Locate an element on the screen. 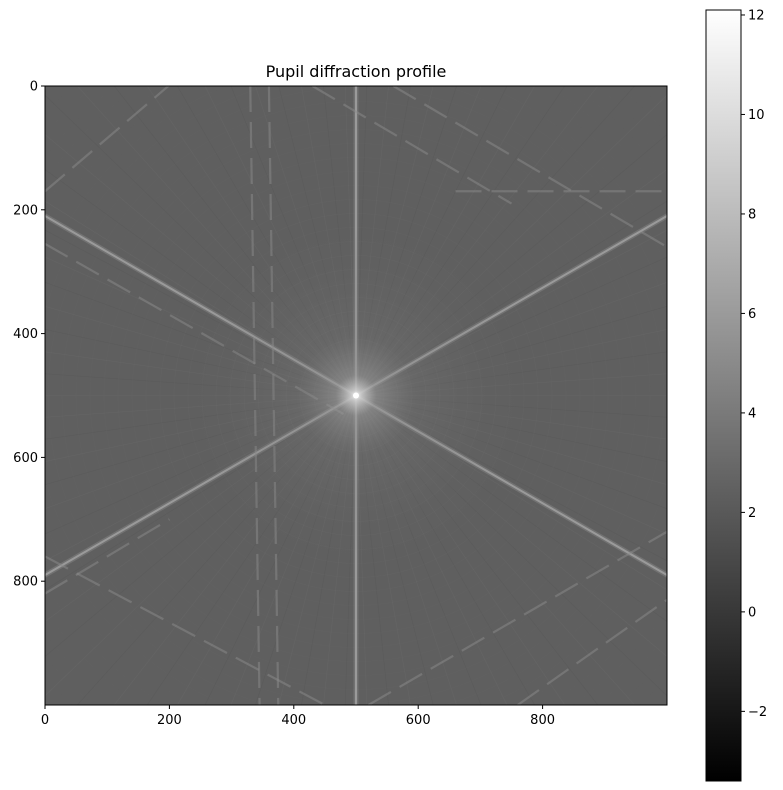  colorbar-tick-label: 6 is located at coordinates (752, 314).